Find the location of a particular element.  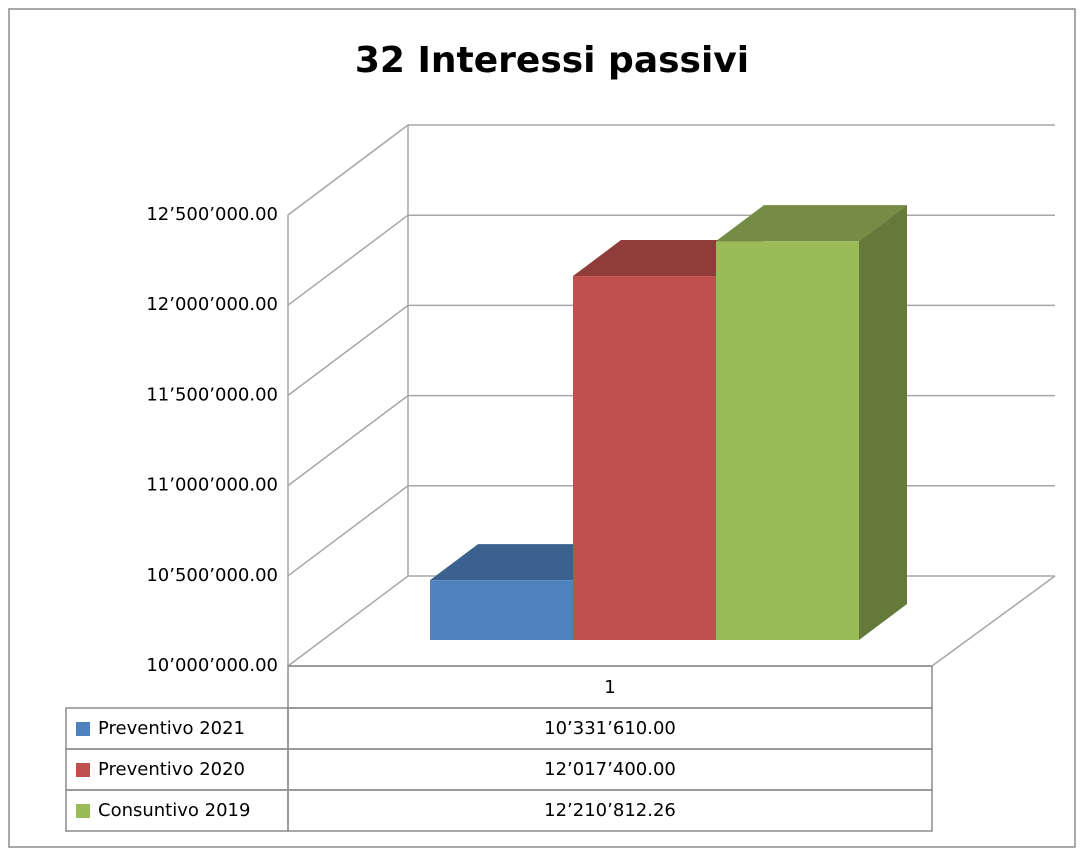

y-tick-label: 10’000’000.00 is located at coordinates (212, 665).